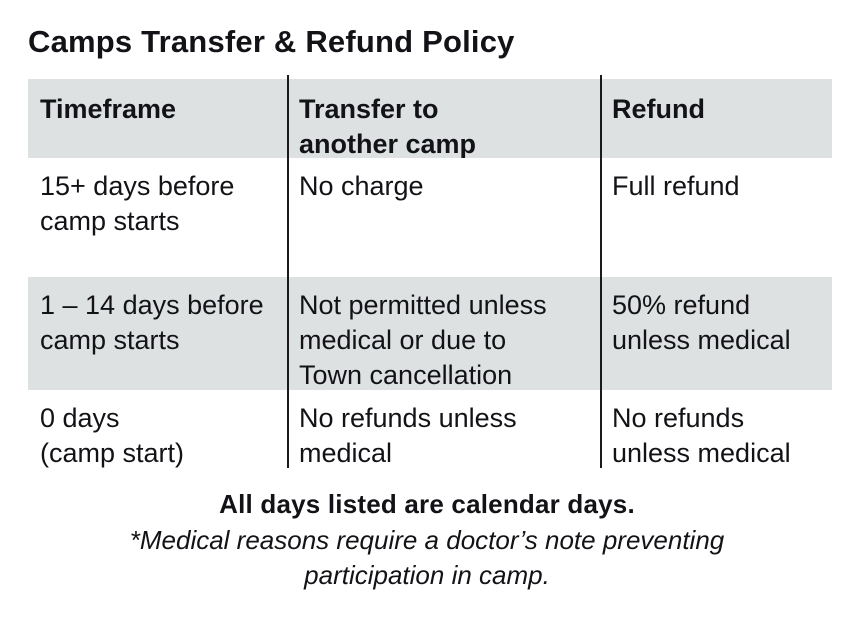  What do you see at coordinates (112, 435) in the screenshot?
I see `table-cell-timeframe: 0 days (camp start)` at bounding box center [112, 435].